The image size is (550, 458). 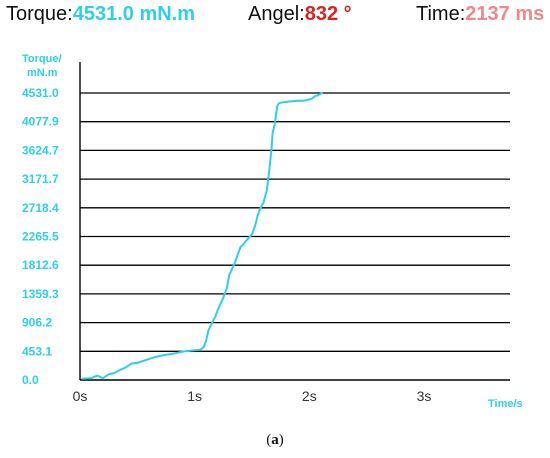 What do you see at coordinates (40, 208) in the screenshot?
I see `y-tick-label: 2718.4` at bounding box center [40, 208].